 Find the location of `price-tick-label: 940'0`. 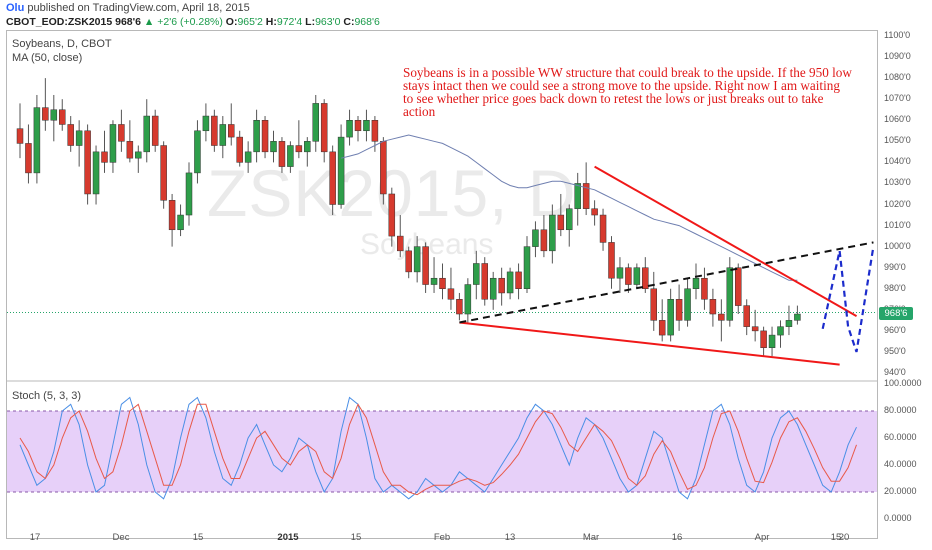

price-tick-label: 940'0 is located at coordinates (895, 372).